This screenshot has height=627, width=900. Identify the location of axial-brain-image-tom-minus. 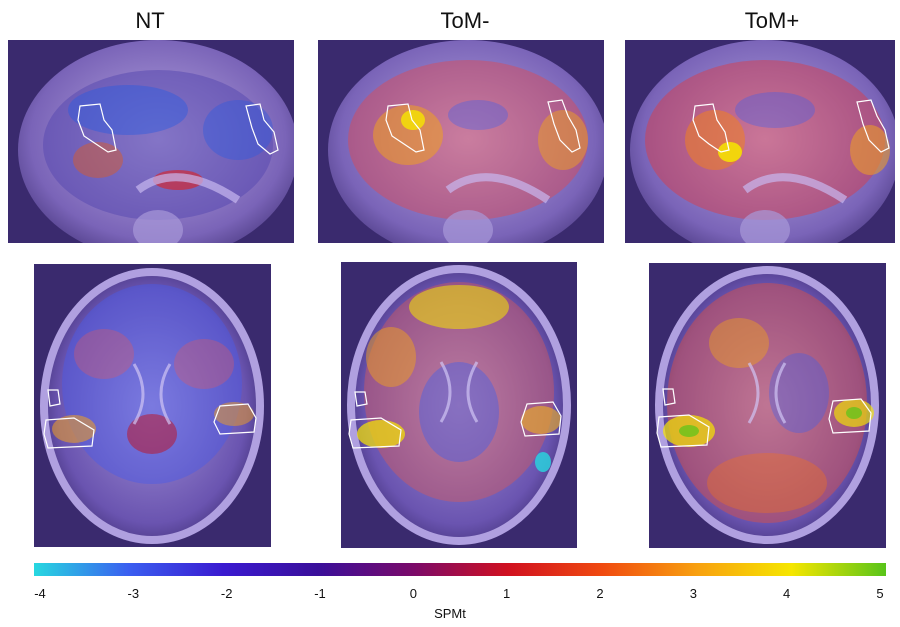
(459, 405).